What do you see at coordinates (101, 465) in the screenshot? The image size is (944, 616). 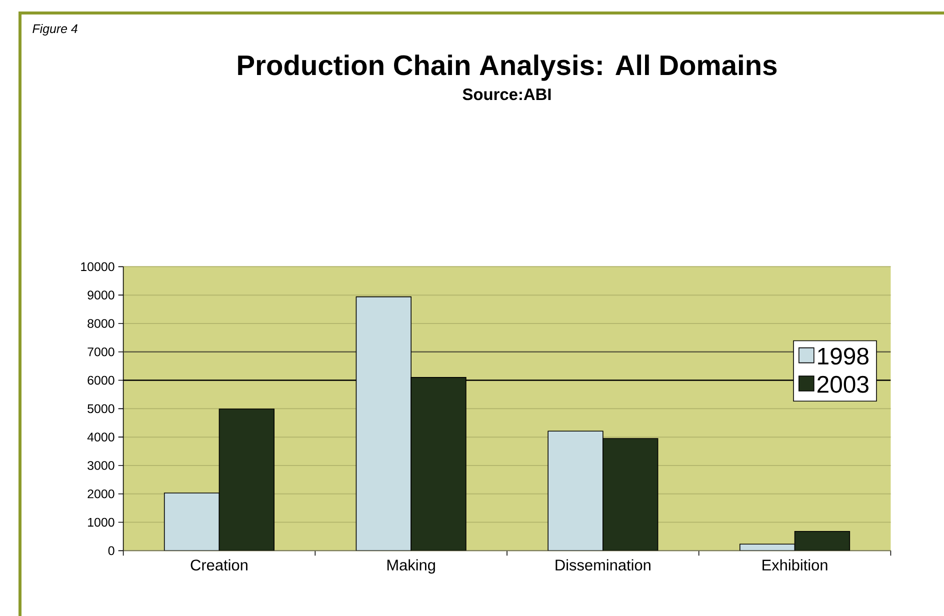 I see `y-tick-label: 3000` at bounding box center [101, 465].